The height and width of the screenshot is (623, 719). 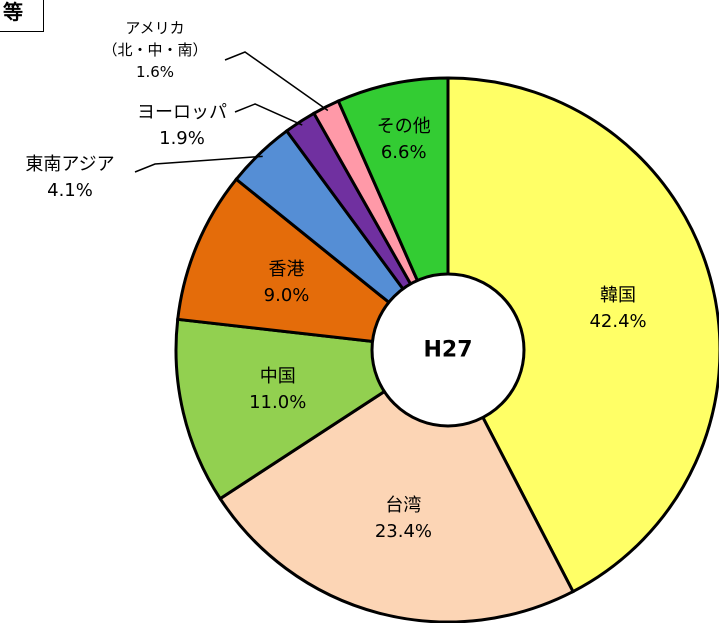 I want to click on value-label: 9.0%, so click(x=286, y=295).